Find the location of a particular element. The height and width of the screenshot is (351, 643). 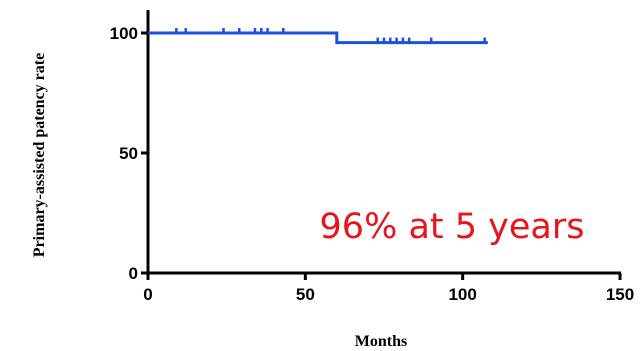

annotation-text: 96% at 5 years is located at coordinates (452, 227).